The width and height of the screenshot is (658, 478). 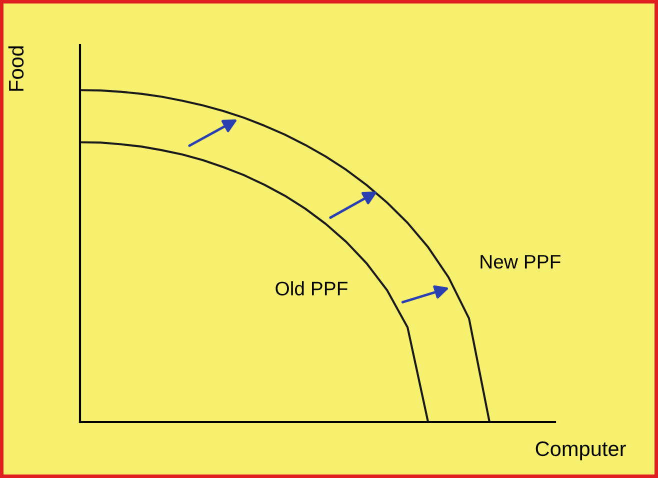 I want to click on series-label: New PPF, so click(x=520, y=262).